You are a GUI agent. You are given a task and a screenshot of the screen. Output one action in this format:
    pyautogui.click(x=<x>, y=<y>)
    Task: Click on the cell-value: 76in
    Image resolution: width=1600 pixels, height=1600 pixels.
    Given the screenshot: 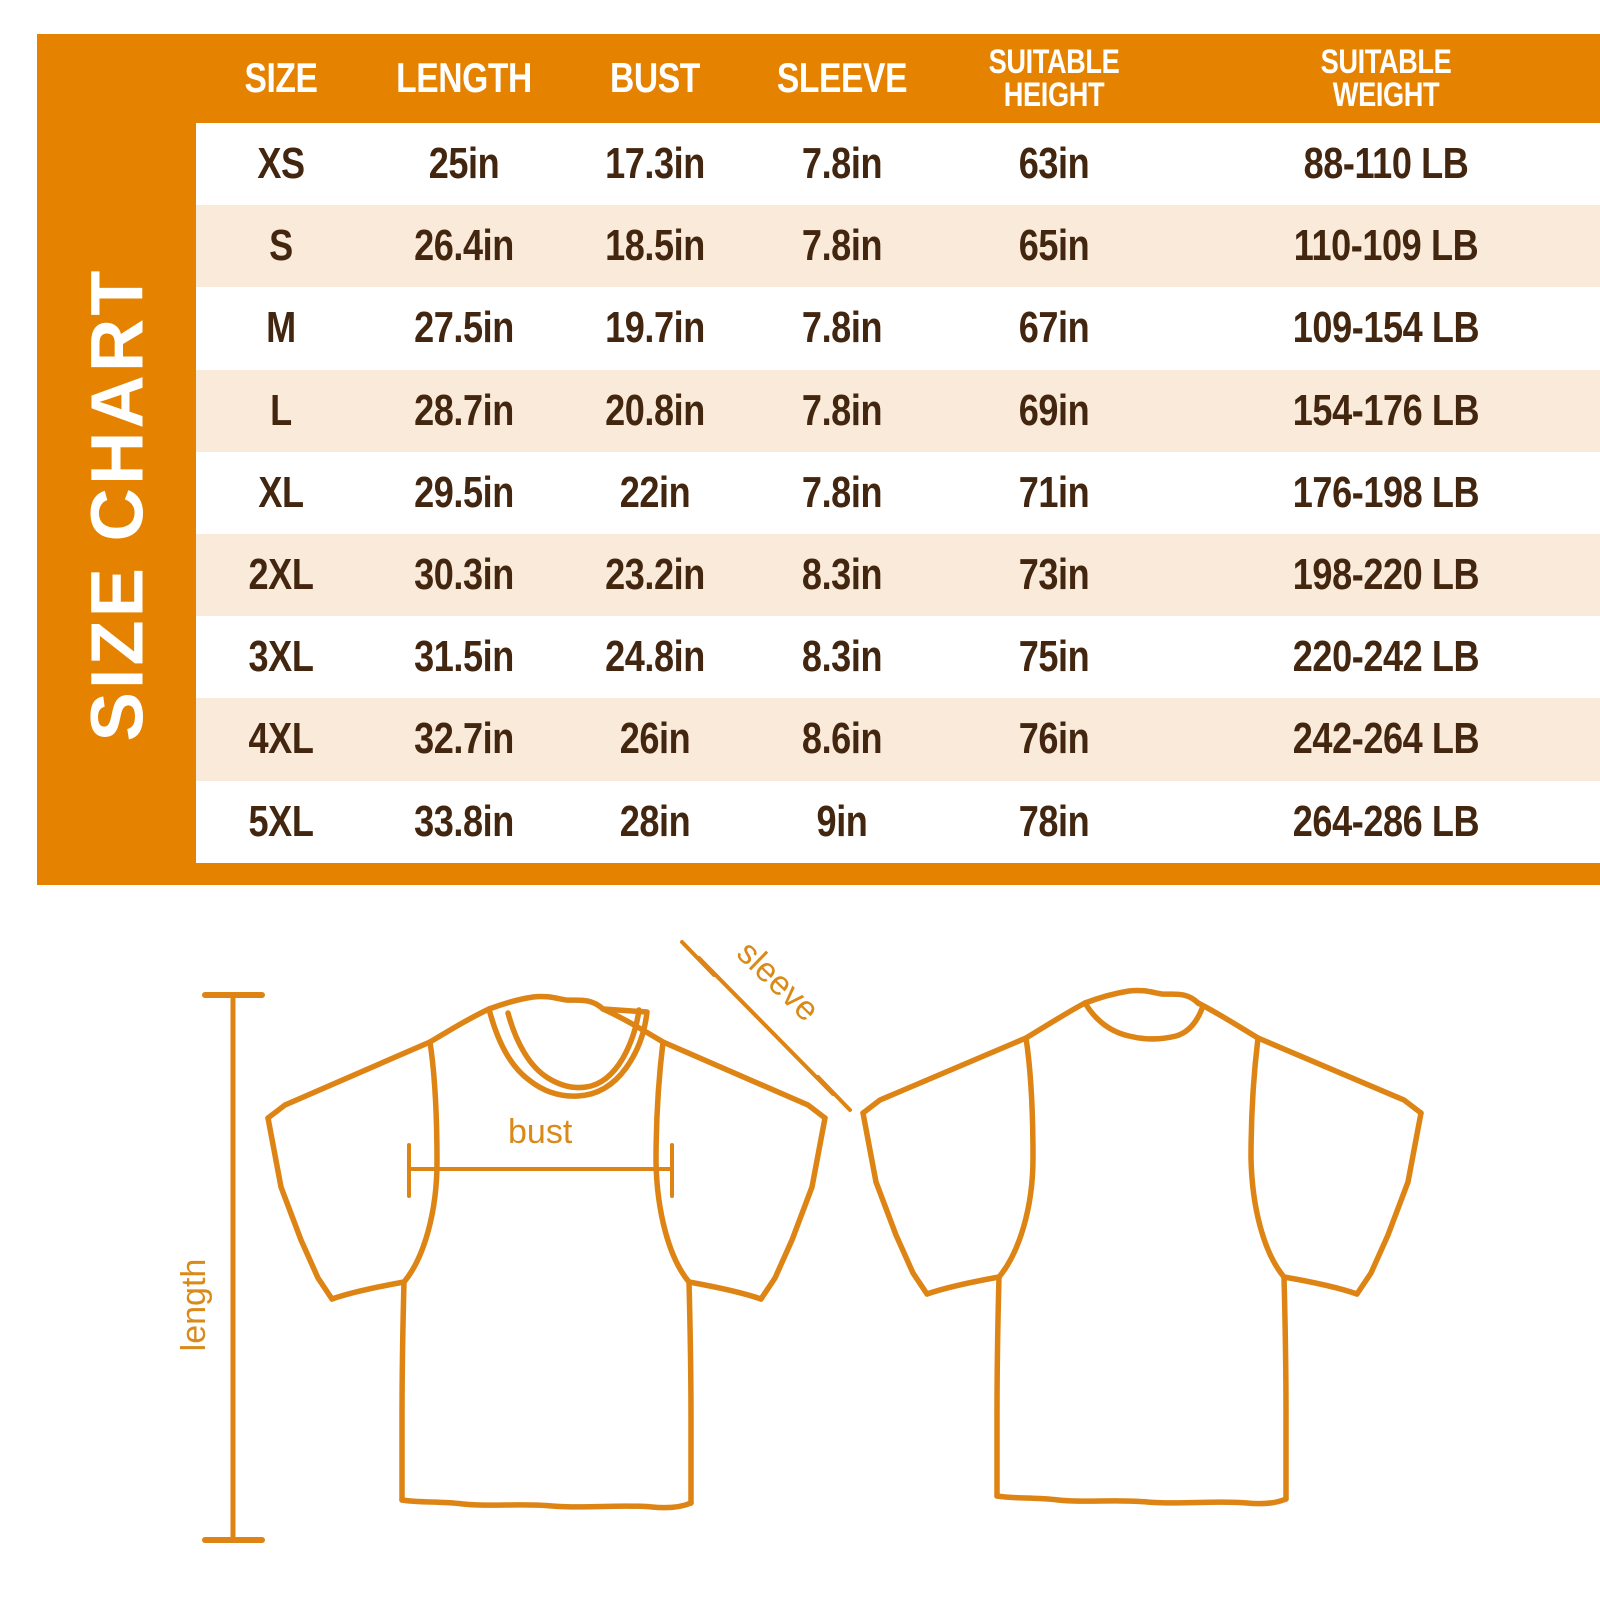 What is the action you would take?
    pyautogui.click(x=1054, y=739)
    